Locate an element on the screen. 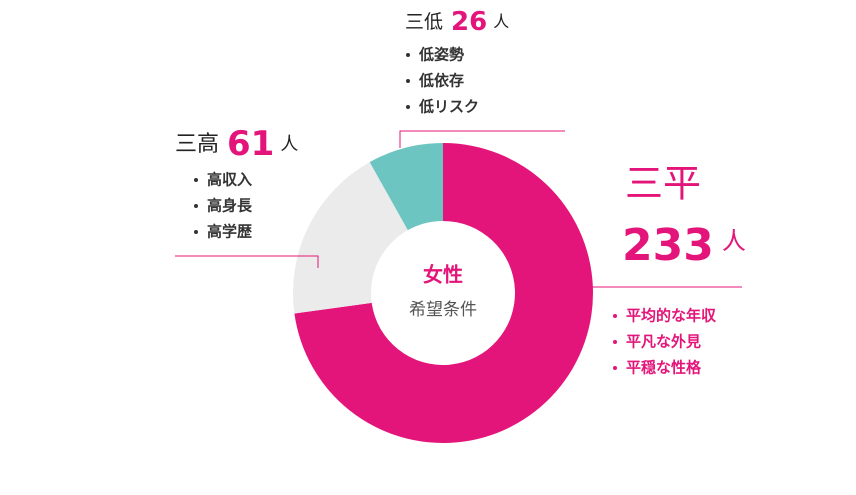  value-text: 233 人 is located at coordinates (684, 245).